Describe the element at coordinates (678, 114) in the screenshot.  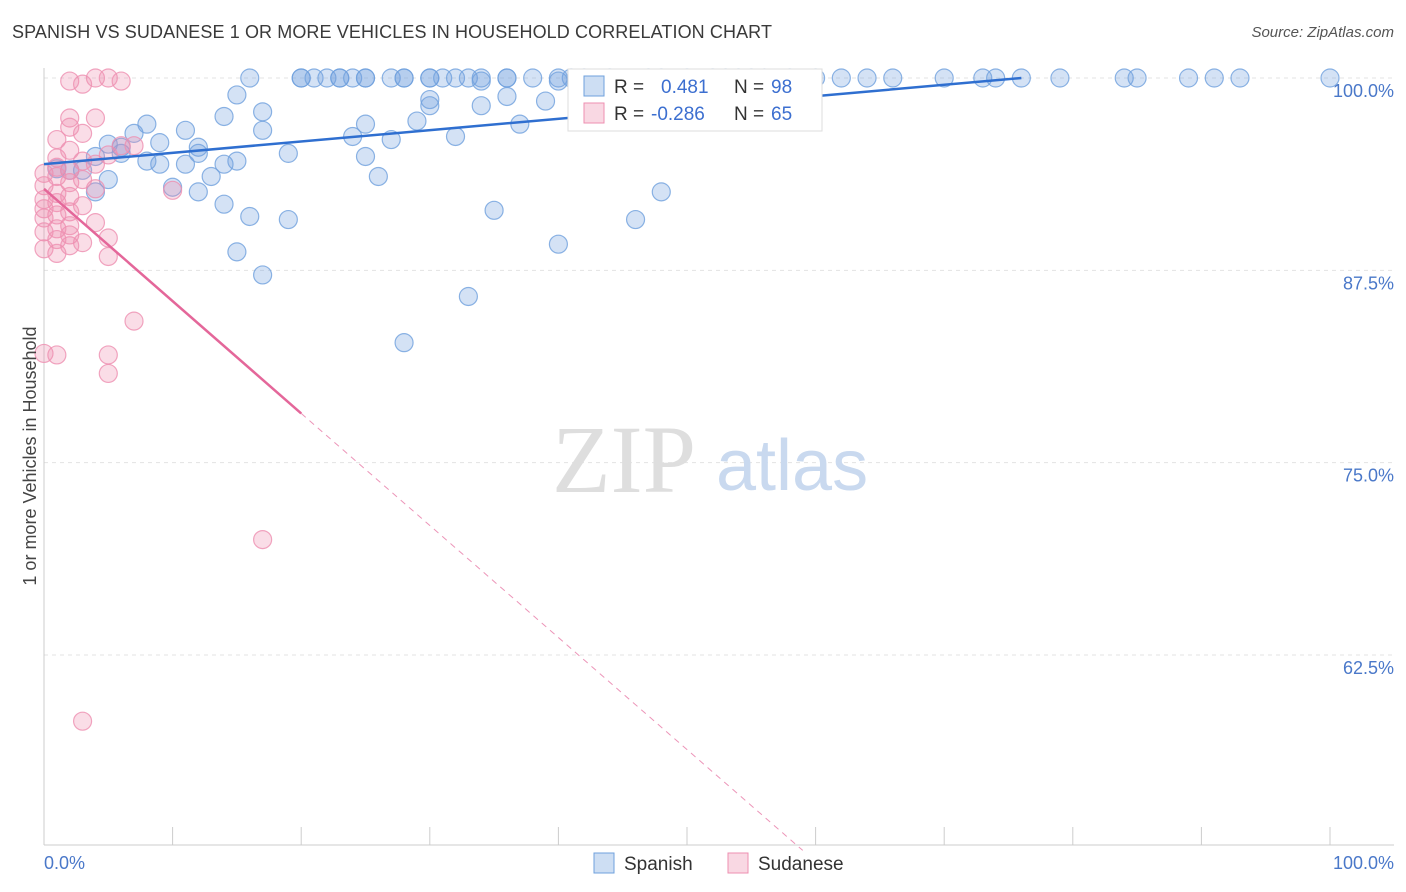
I see `r-value-sudanese: -0.286` at that location.